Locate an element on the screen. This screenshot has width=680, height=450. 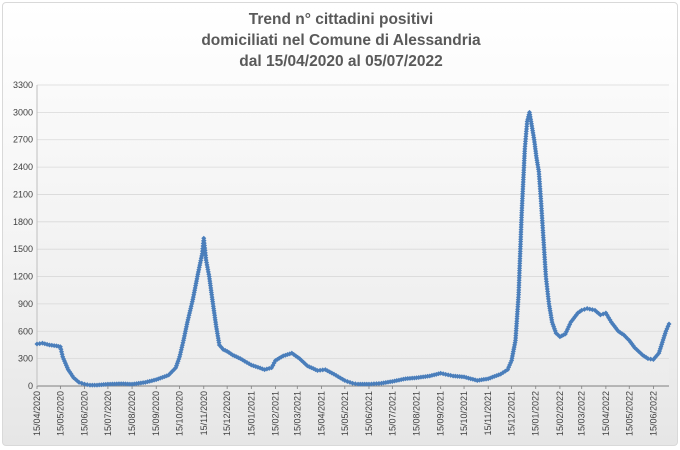
x-tick-label: 15/12/2020 is located at coordinates (227, 413).